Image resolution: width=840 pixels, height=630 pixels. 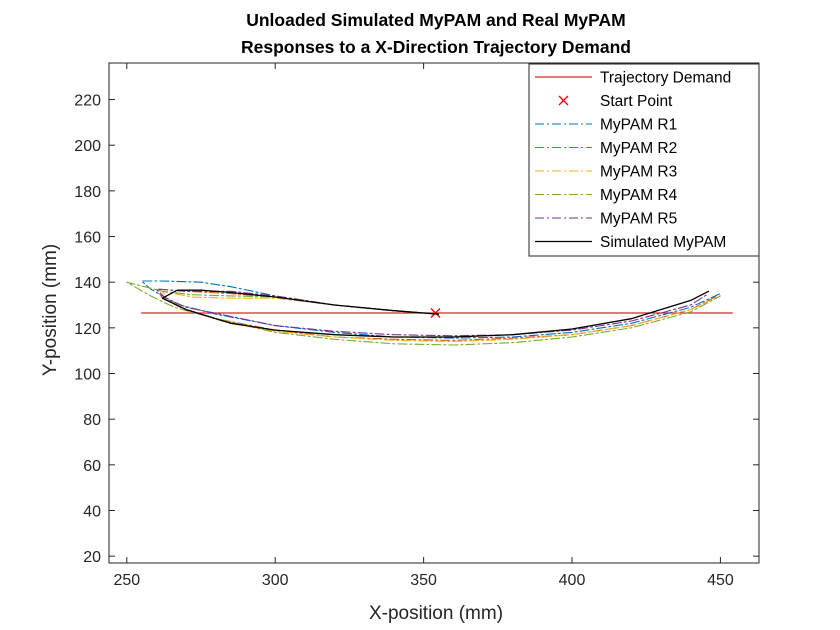 I want to click on series-line-mypam-r5, so click(x=432, y=312).